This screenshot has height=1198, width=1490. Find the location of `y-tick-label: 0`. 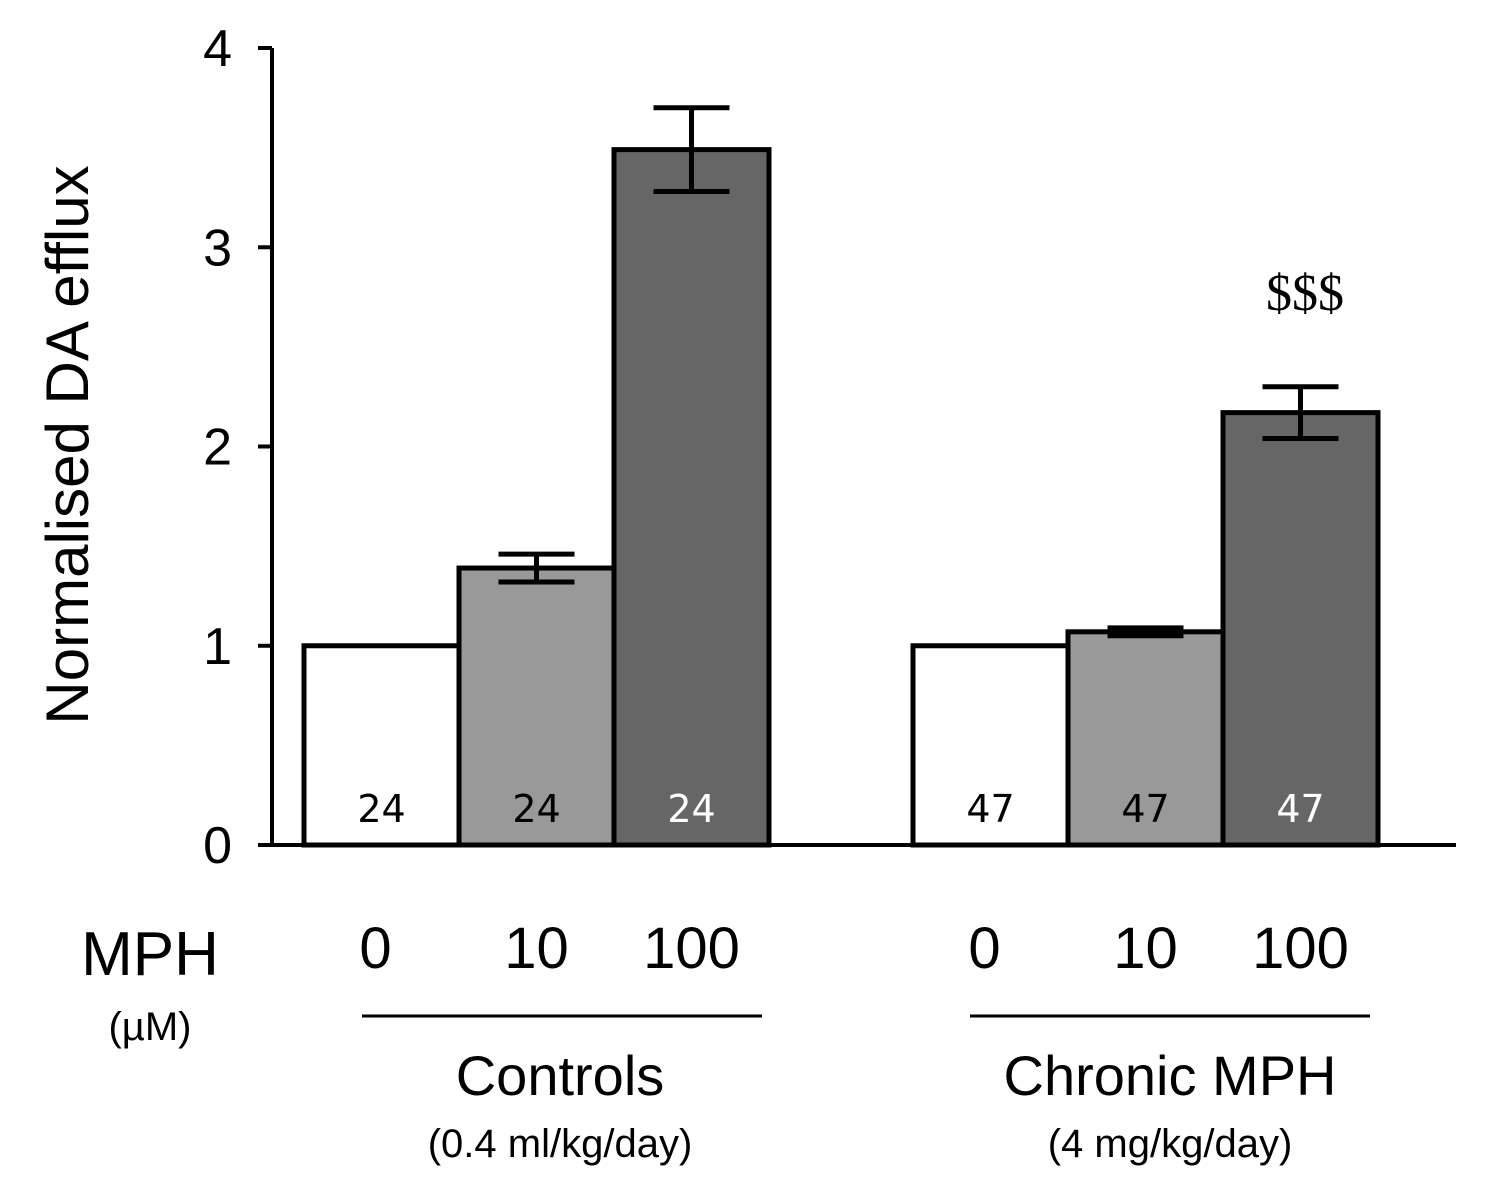

y-tick-label: 0 is located at coordinates (217, 846).